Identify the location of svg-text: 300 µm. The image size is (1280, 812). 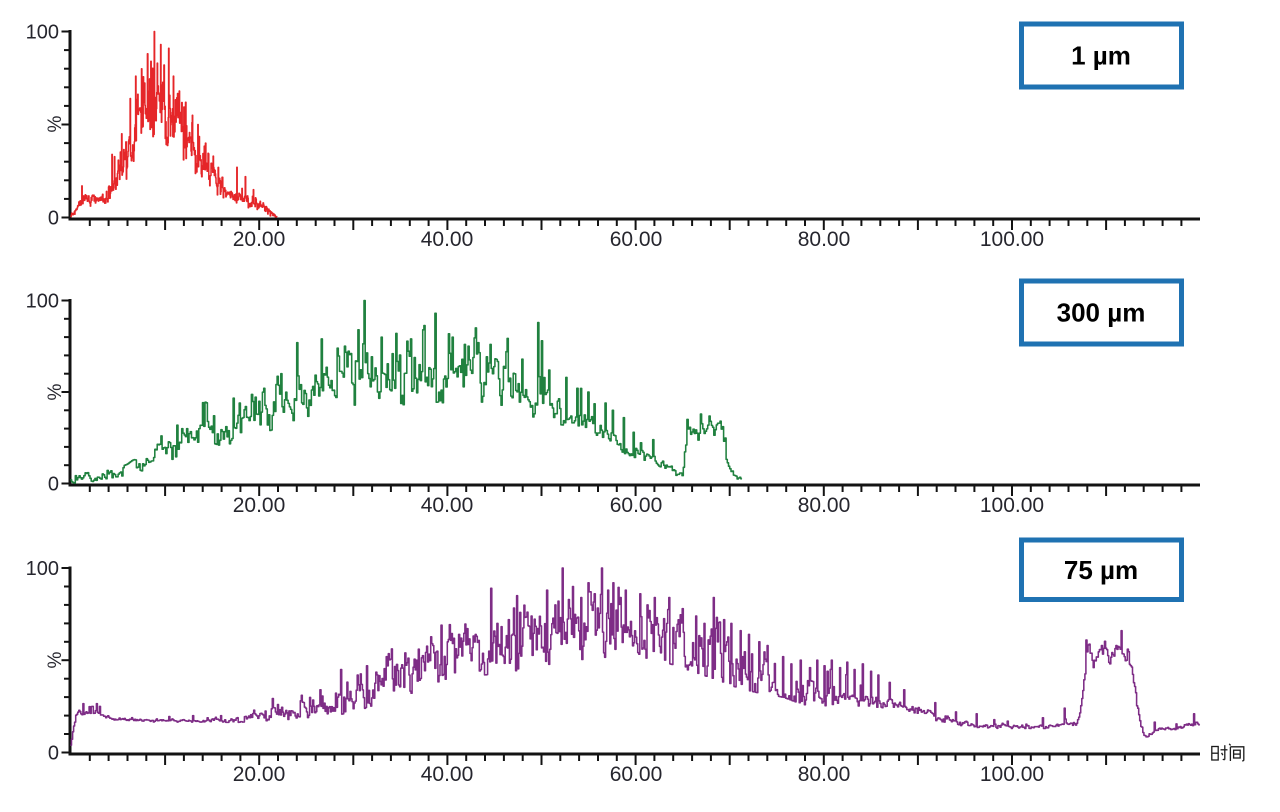
(1101, 313).